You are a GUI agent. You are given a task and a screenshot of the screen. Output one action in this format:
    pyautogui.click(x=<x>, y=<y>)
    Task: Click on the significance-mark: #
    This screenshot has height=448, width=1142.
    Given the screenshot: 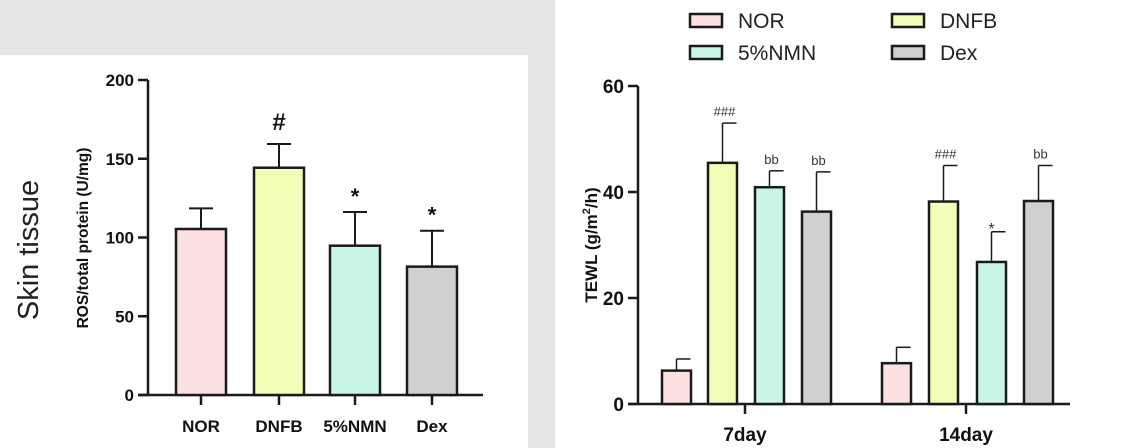 What is the action you would take?
    pyautogui.click(x=278, y=122)
    